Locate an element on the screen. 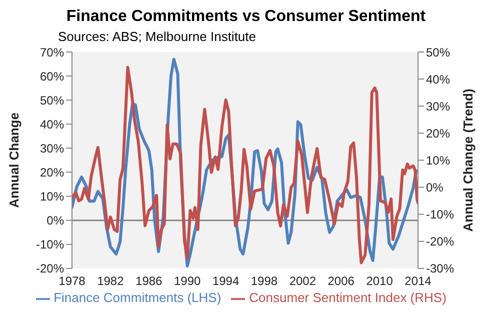 This screenshot has width=492, height=333. y2-tick-label: -30% is located at coordinates (440, 269).